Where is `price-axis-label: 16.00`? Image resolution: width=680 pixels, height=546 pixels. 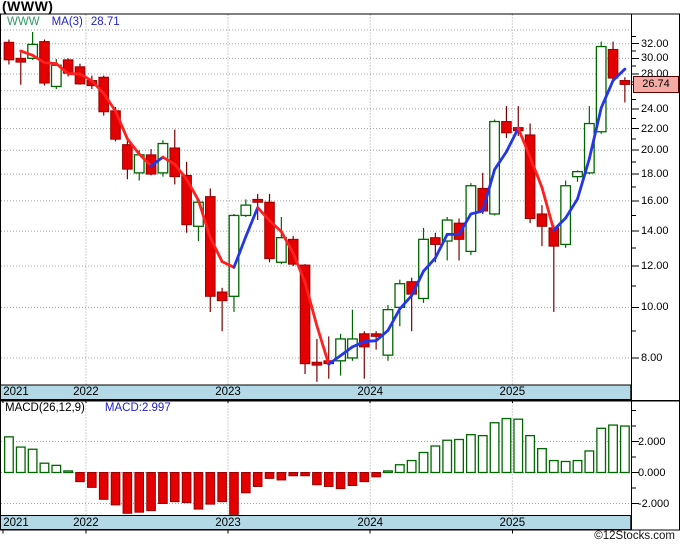
price-axis-label: 16.00 is located at coordinates (655, 200).